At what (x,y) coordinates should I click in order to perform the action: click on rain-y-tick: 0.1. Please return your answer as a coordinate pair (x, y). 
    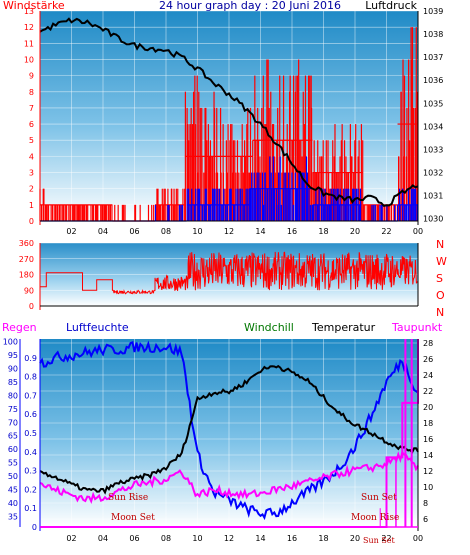
    Looking at the image, I should click on (30, 508).